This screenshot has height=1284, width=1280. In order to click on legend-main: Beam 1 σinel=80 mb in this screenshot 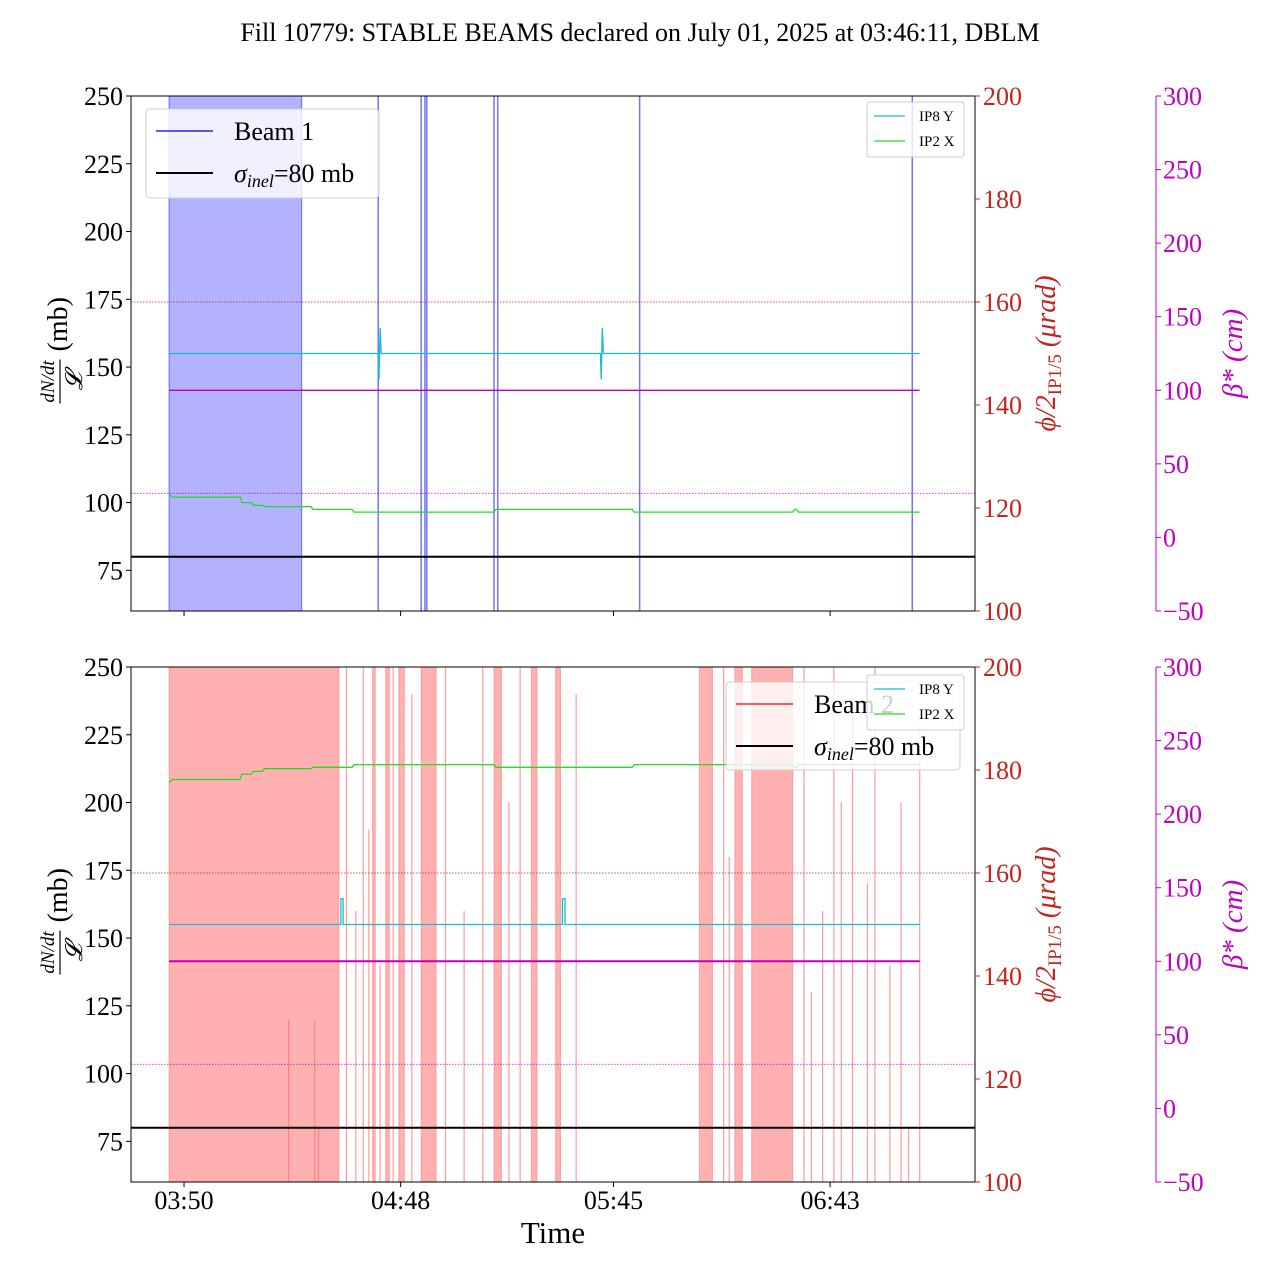, I will do `click(262, 153)`.